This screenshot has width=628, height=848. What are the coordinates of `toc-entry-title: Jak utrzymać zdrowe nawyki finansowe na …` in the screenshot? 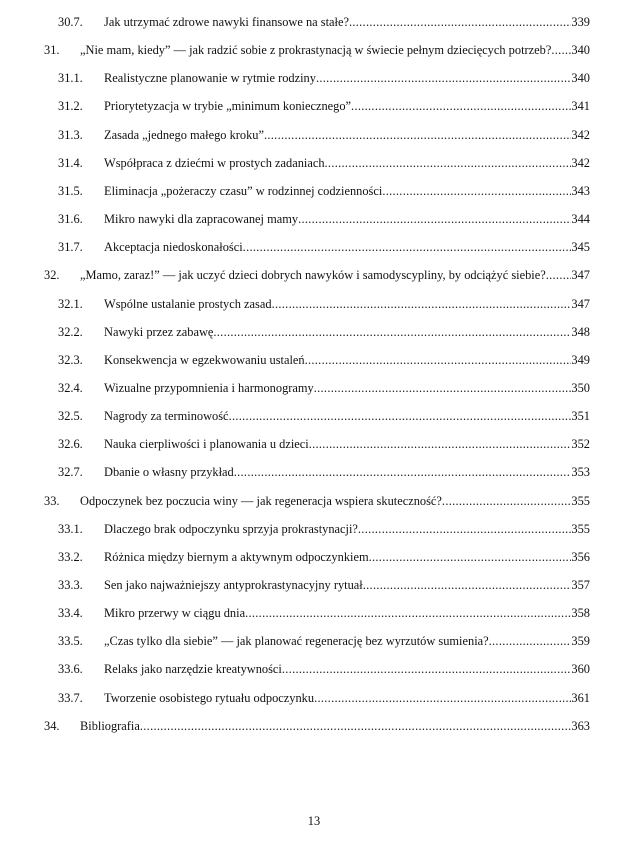 It's located at (226, 22).